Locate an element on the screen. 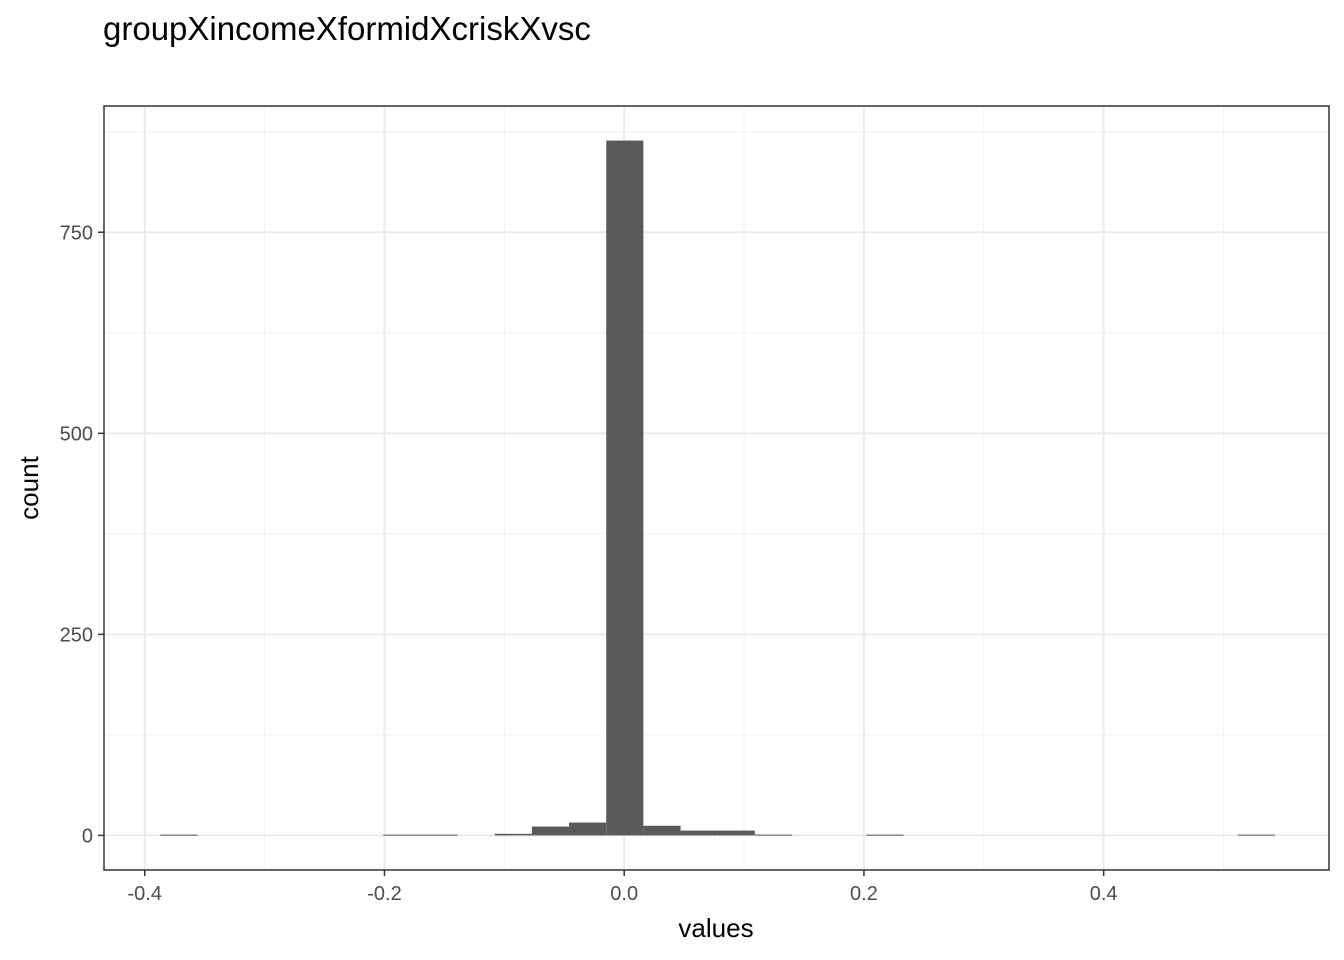 Image resolution: width=1344 pixels, height=960 pixels. y-tick-label: 0 is located at coordinates (87, 836).